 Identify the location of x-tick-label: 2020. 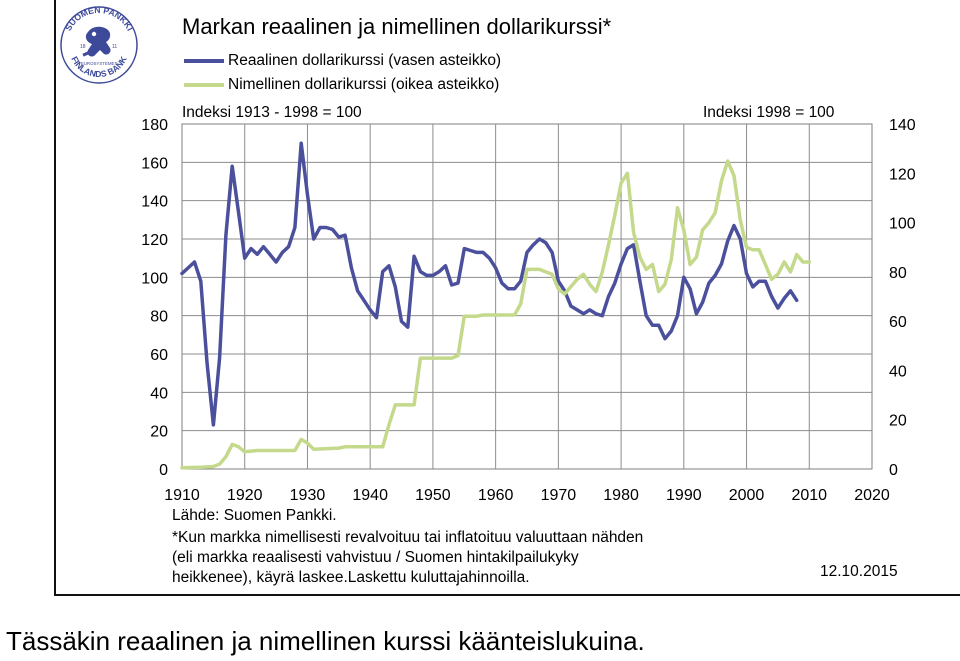
(872, 495).